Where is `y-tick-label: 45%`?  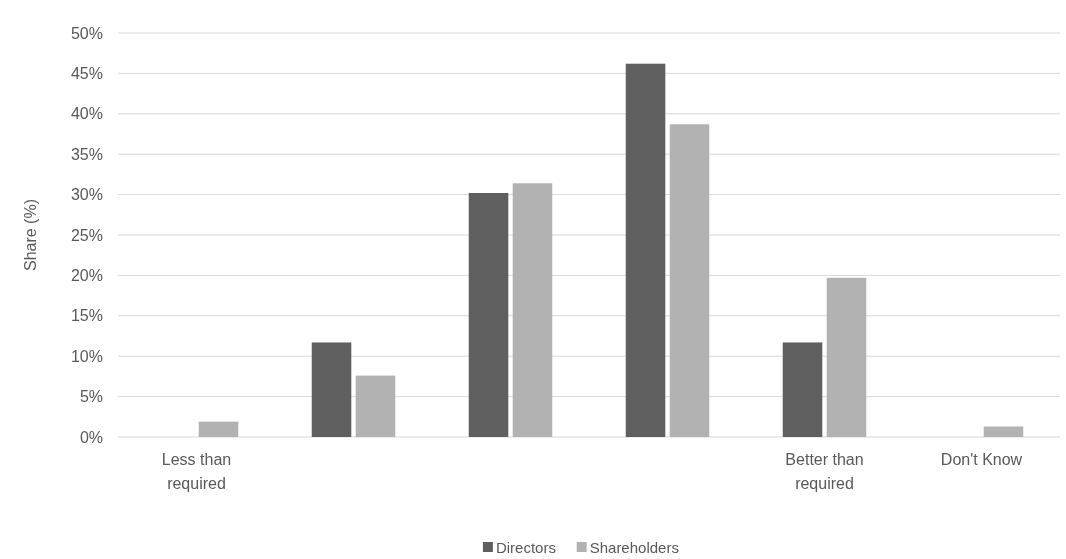 y-tick-label: 45% is located at coordinates (86, 73).